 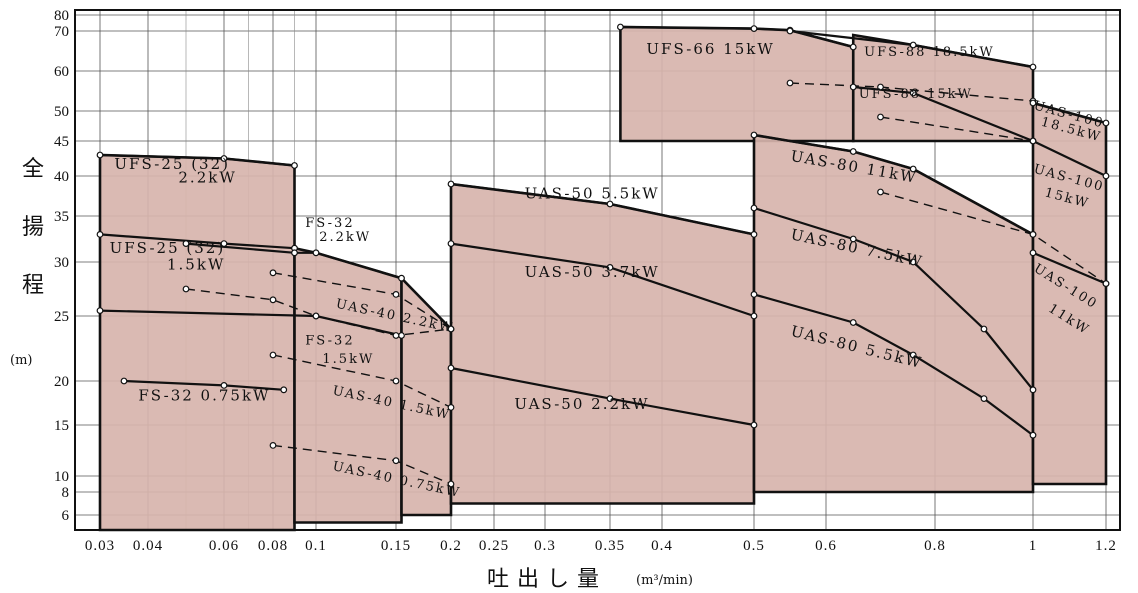 What do you see at coordinates (66, 493) in the screenshot?
I see `y-tick-label: 8` at bounding box center [66, 493].